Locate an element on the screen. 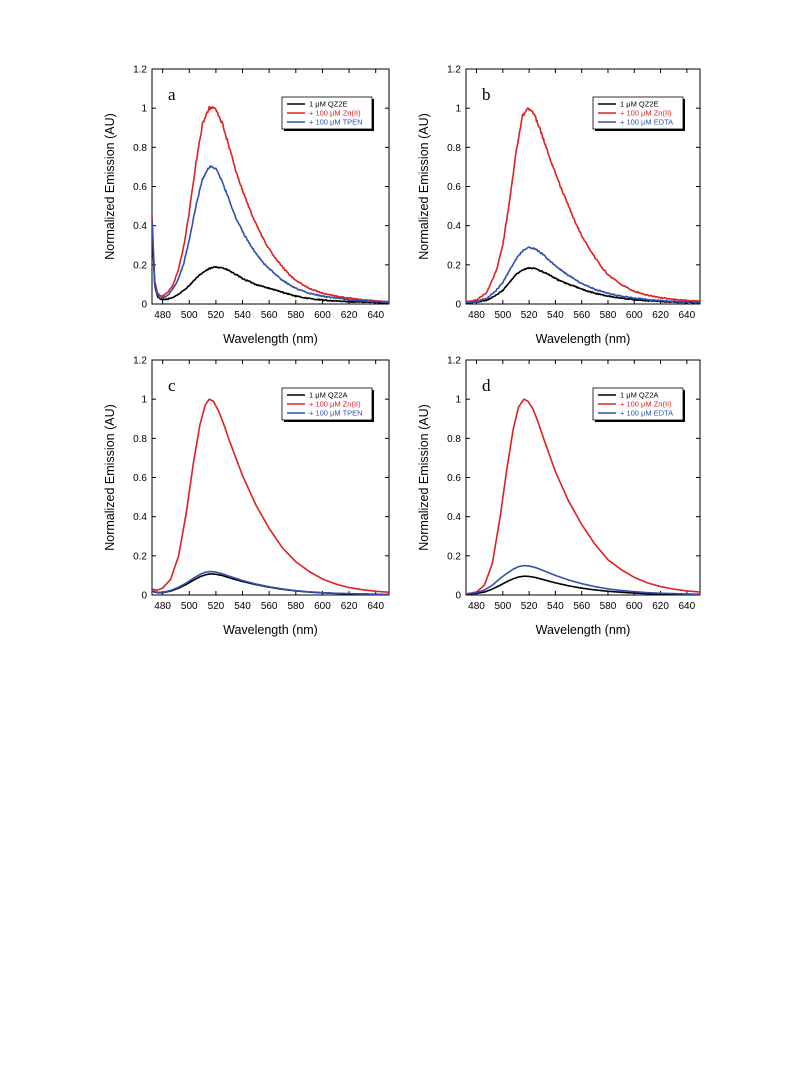 The image size is (808, 1067). panel-letter: c is located at coordinates (172, 385).